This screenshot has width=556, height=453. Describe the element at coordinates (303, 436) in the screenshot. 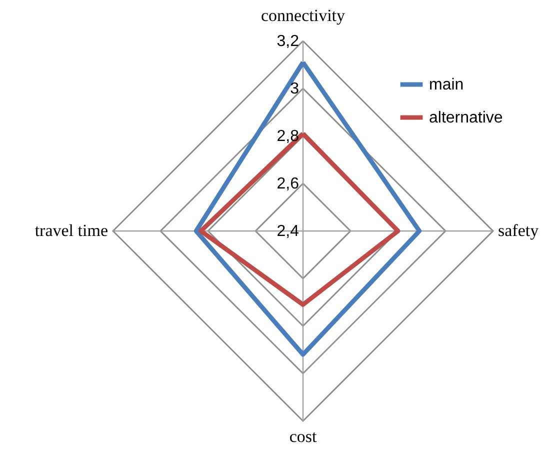

I see `spoke-label: cost` at that location.